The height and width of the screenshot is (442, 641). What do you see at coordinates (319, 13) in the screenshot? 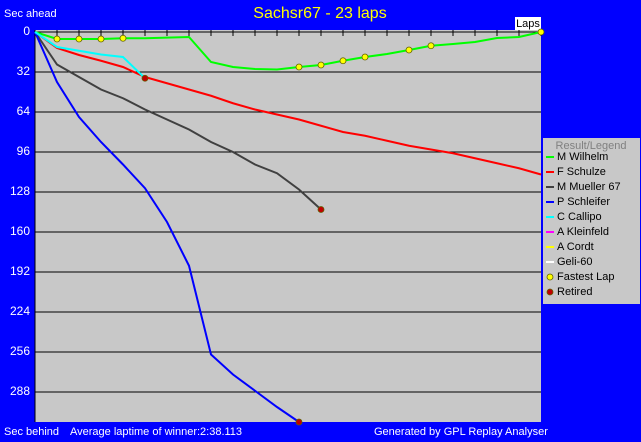
I see `chart-title: Sachsr67 - 23 laps` at bounding box center [319, 13].